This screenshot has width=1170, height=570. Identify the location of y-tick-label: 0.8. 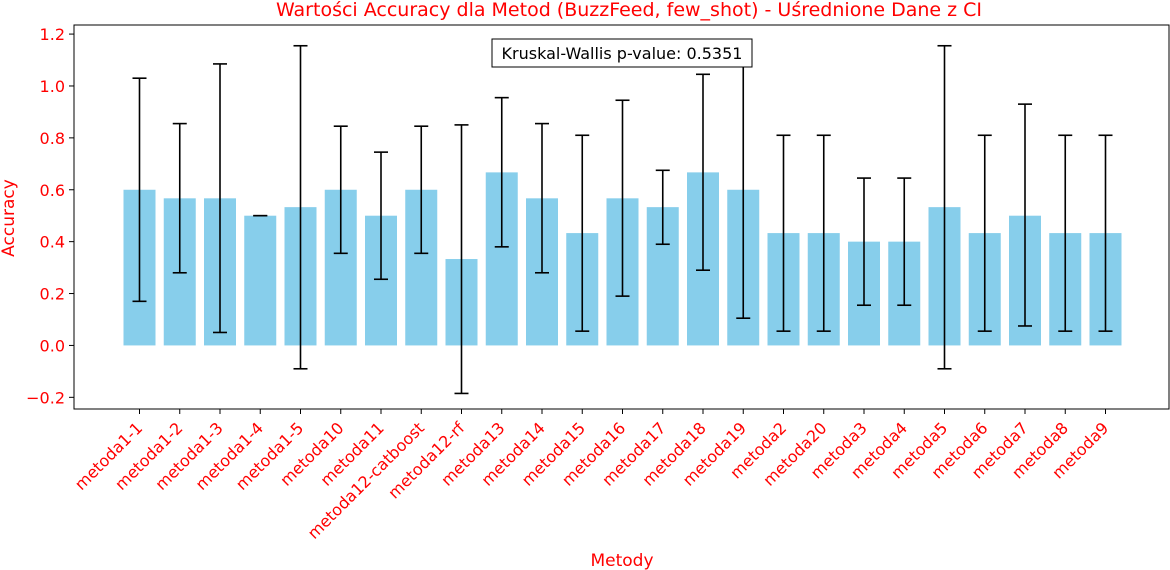
(52, 138).